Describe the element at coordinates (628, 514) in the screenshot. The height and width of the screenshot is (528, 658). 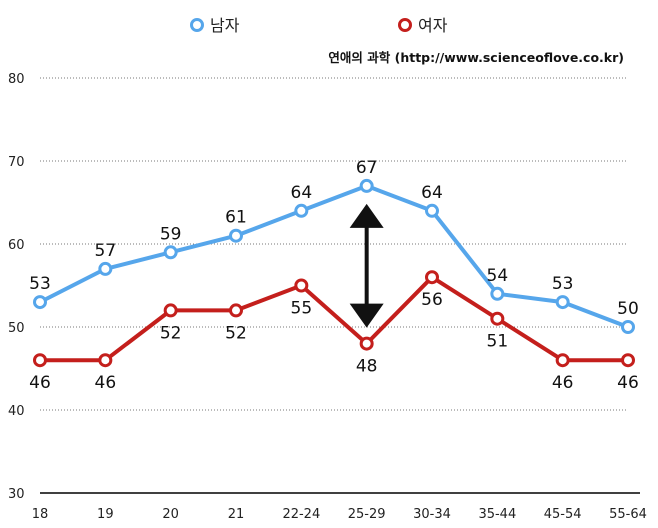
I see `x-tick-label: 55-64` at that location.